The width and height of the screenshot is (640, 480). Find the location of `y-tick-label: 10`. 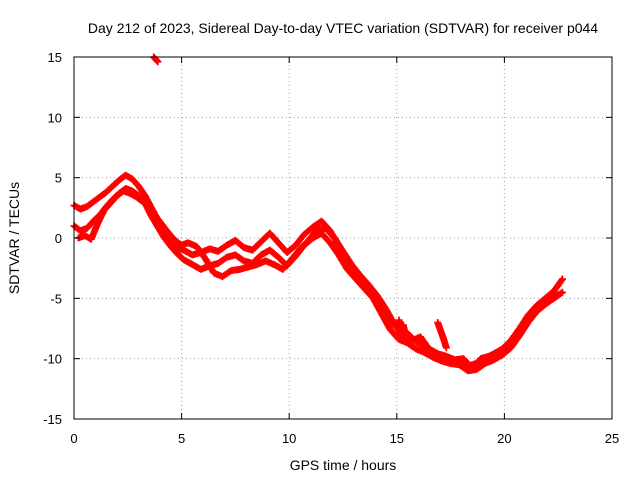

y-tick-label: 10 is located at coordinates (55, 117).